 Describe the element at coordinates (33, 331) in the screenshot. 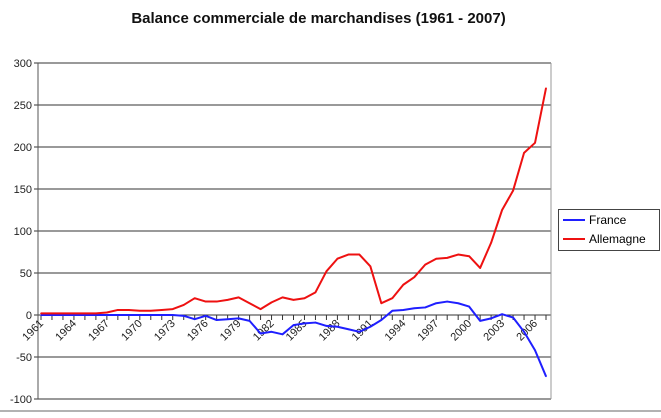

I see `x-tick-label: 1961` at that location.